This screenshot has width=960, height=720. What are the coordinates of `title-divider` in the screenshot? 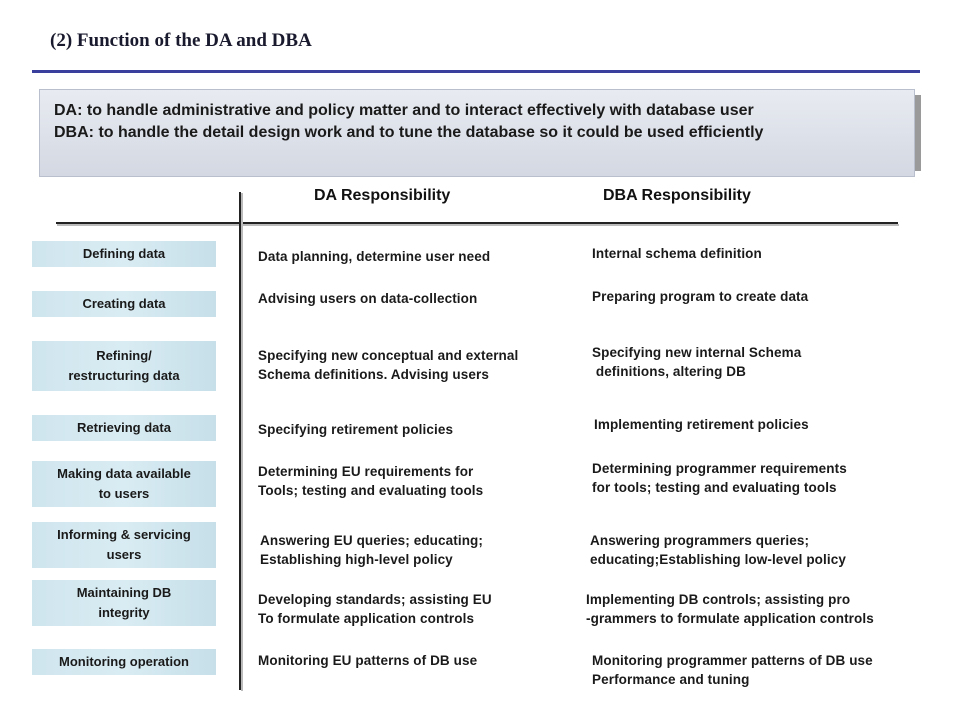 It's located at (476, 71).